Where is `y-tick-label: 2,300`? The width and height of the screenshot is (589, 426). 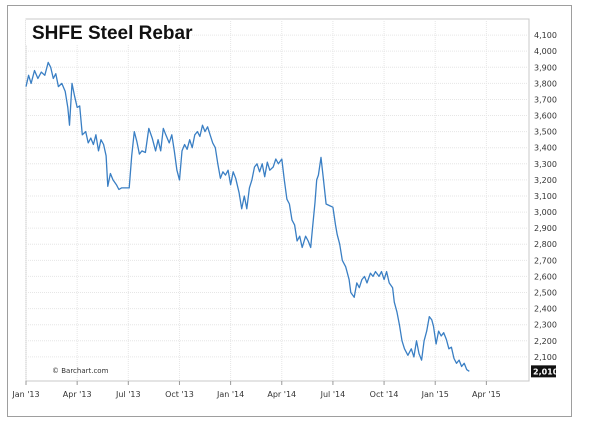 y-tick-label: 2,300 is located at coordinates (545, 325).